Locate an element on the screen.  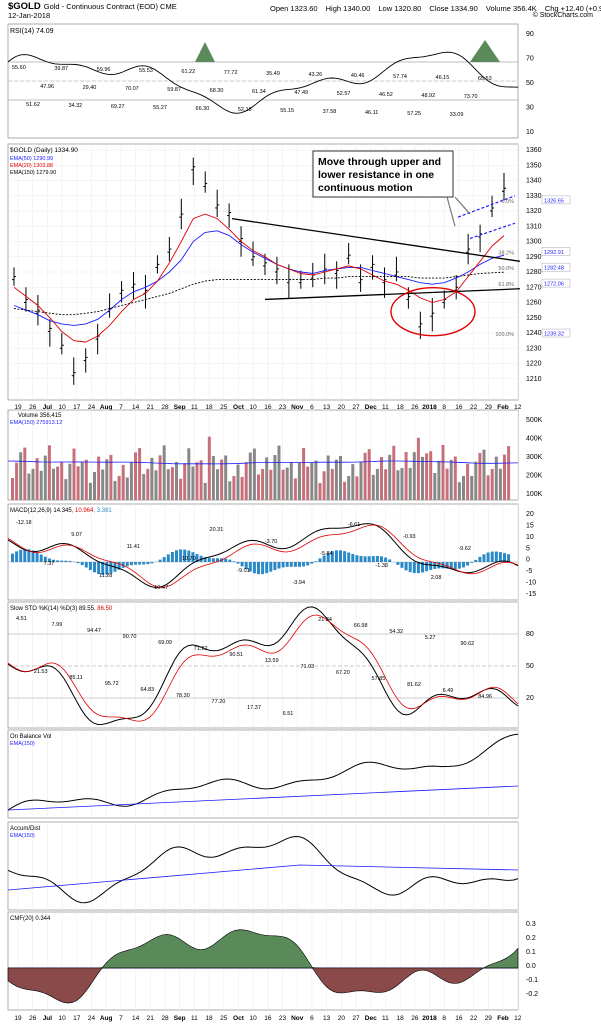
macd-data-label: -9.01 is located at coordinates (243, 571).